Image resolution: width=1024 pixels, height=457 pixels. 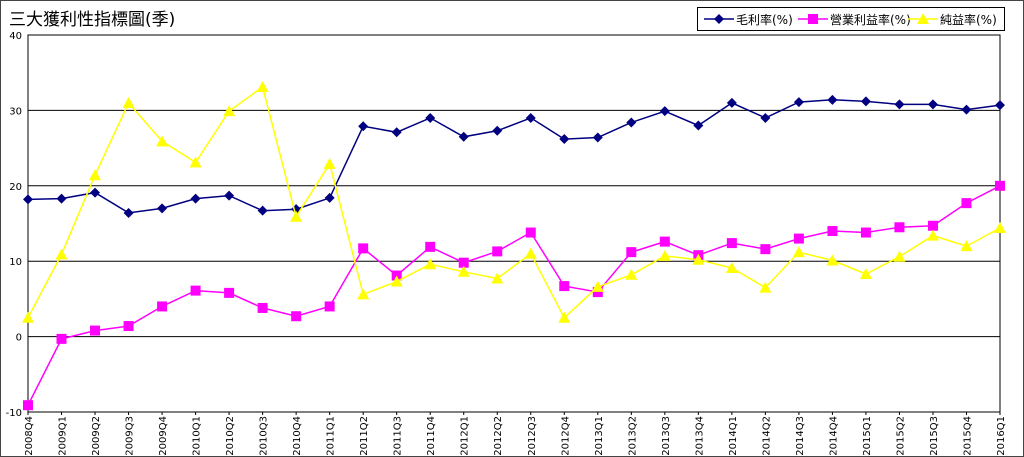 I want to click on chart-title: 三大獲利性指標圖(季), so click(x=92, y=20).